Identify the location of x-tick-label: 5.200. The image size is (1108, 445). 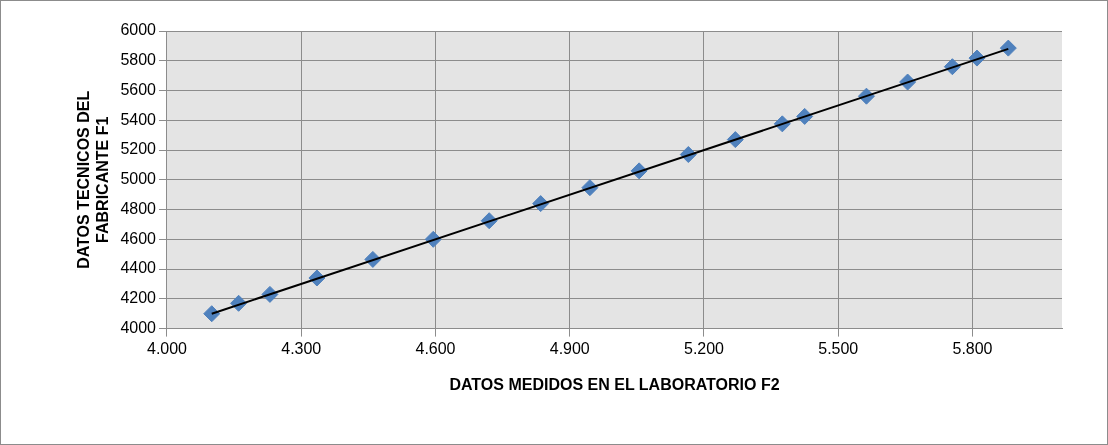
(704, 348).